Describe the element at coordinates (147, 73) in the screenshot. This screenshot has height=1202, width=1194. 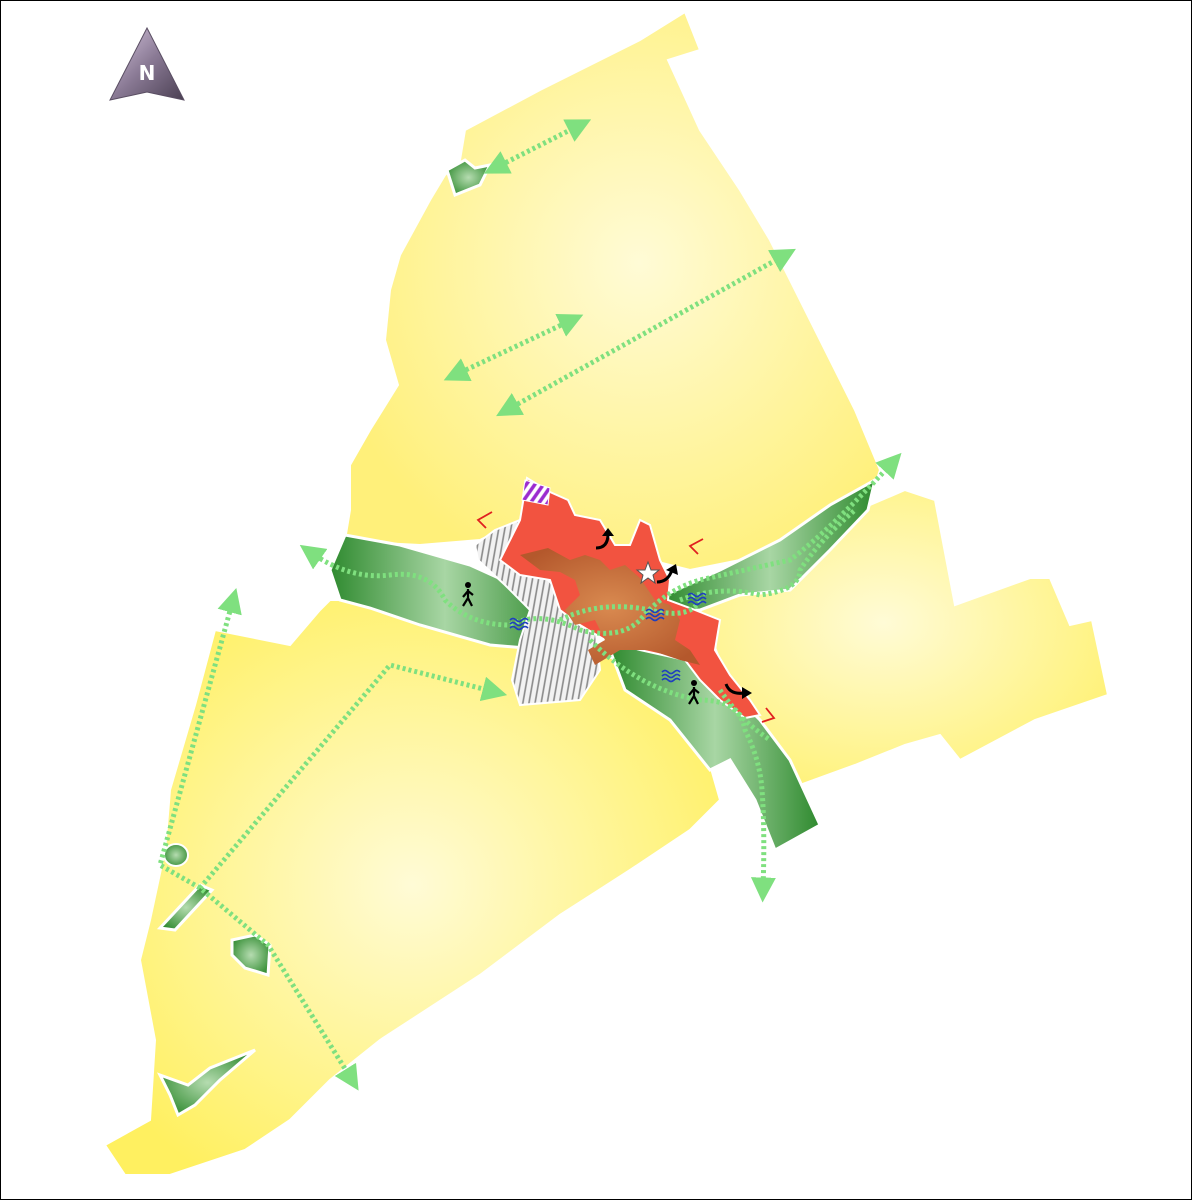
I see `north-letter: N` at that location.